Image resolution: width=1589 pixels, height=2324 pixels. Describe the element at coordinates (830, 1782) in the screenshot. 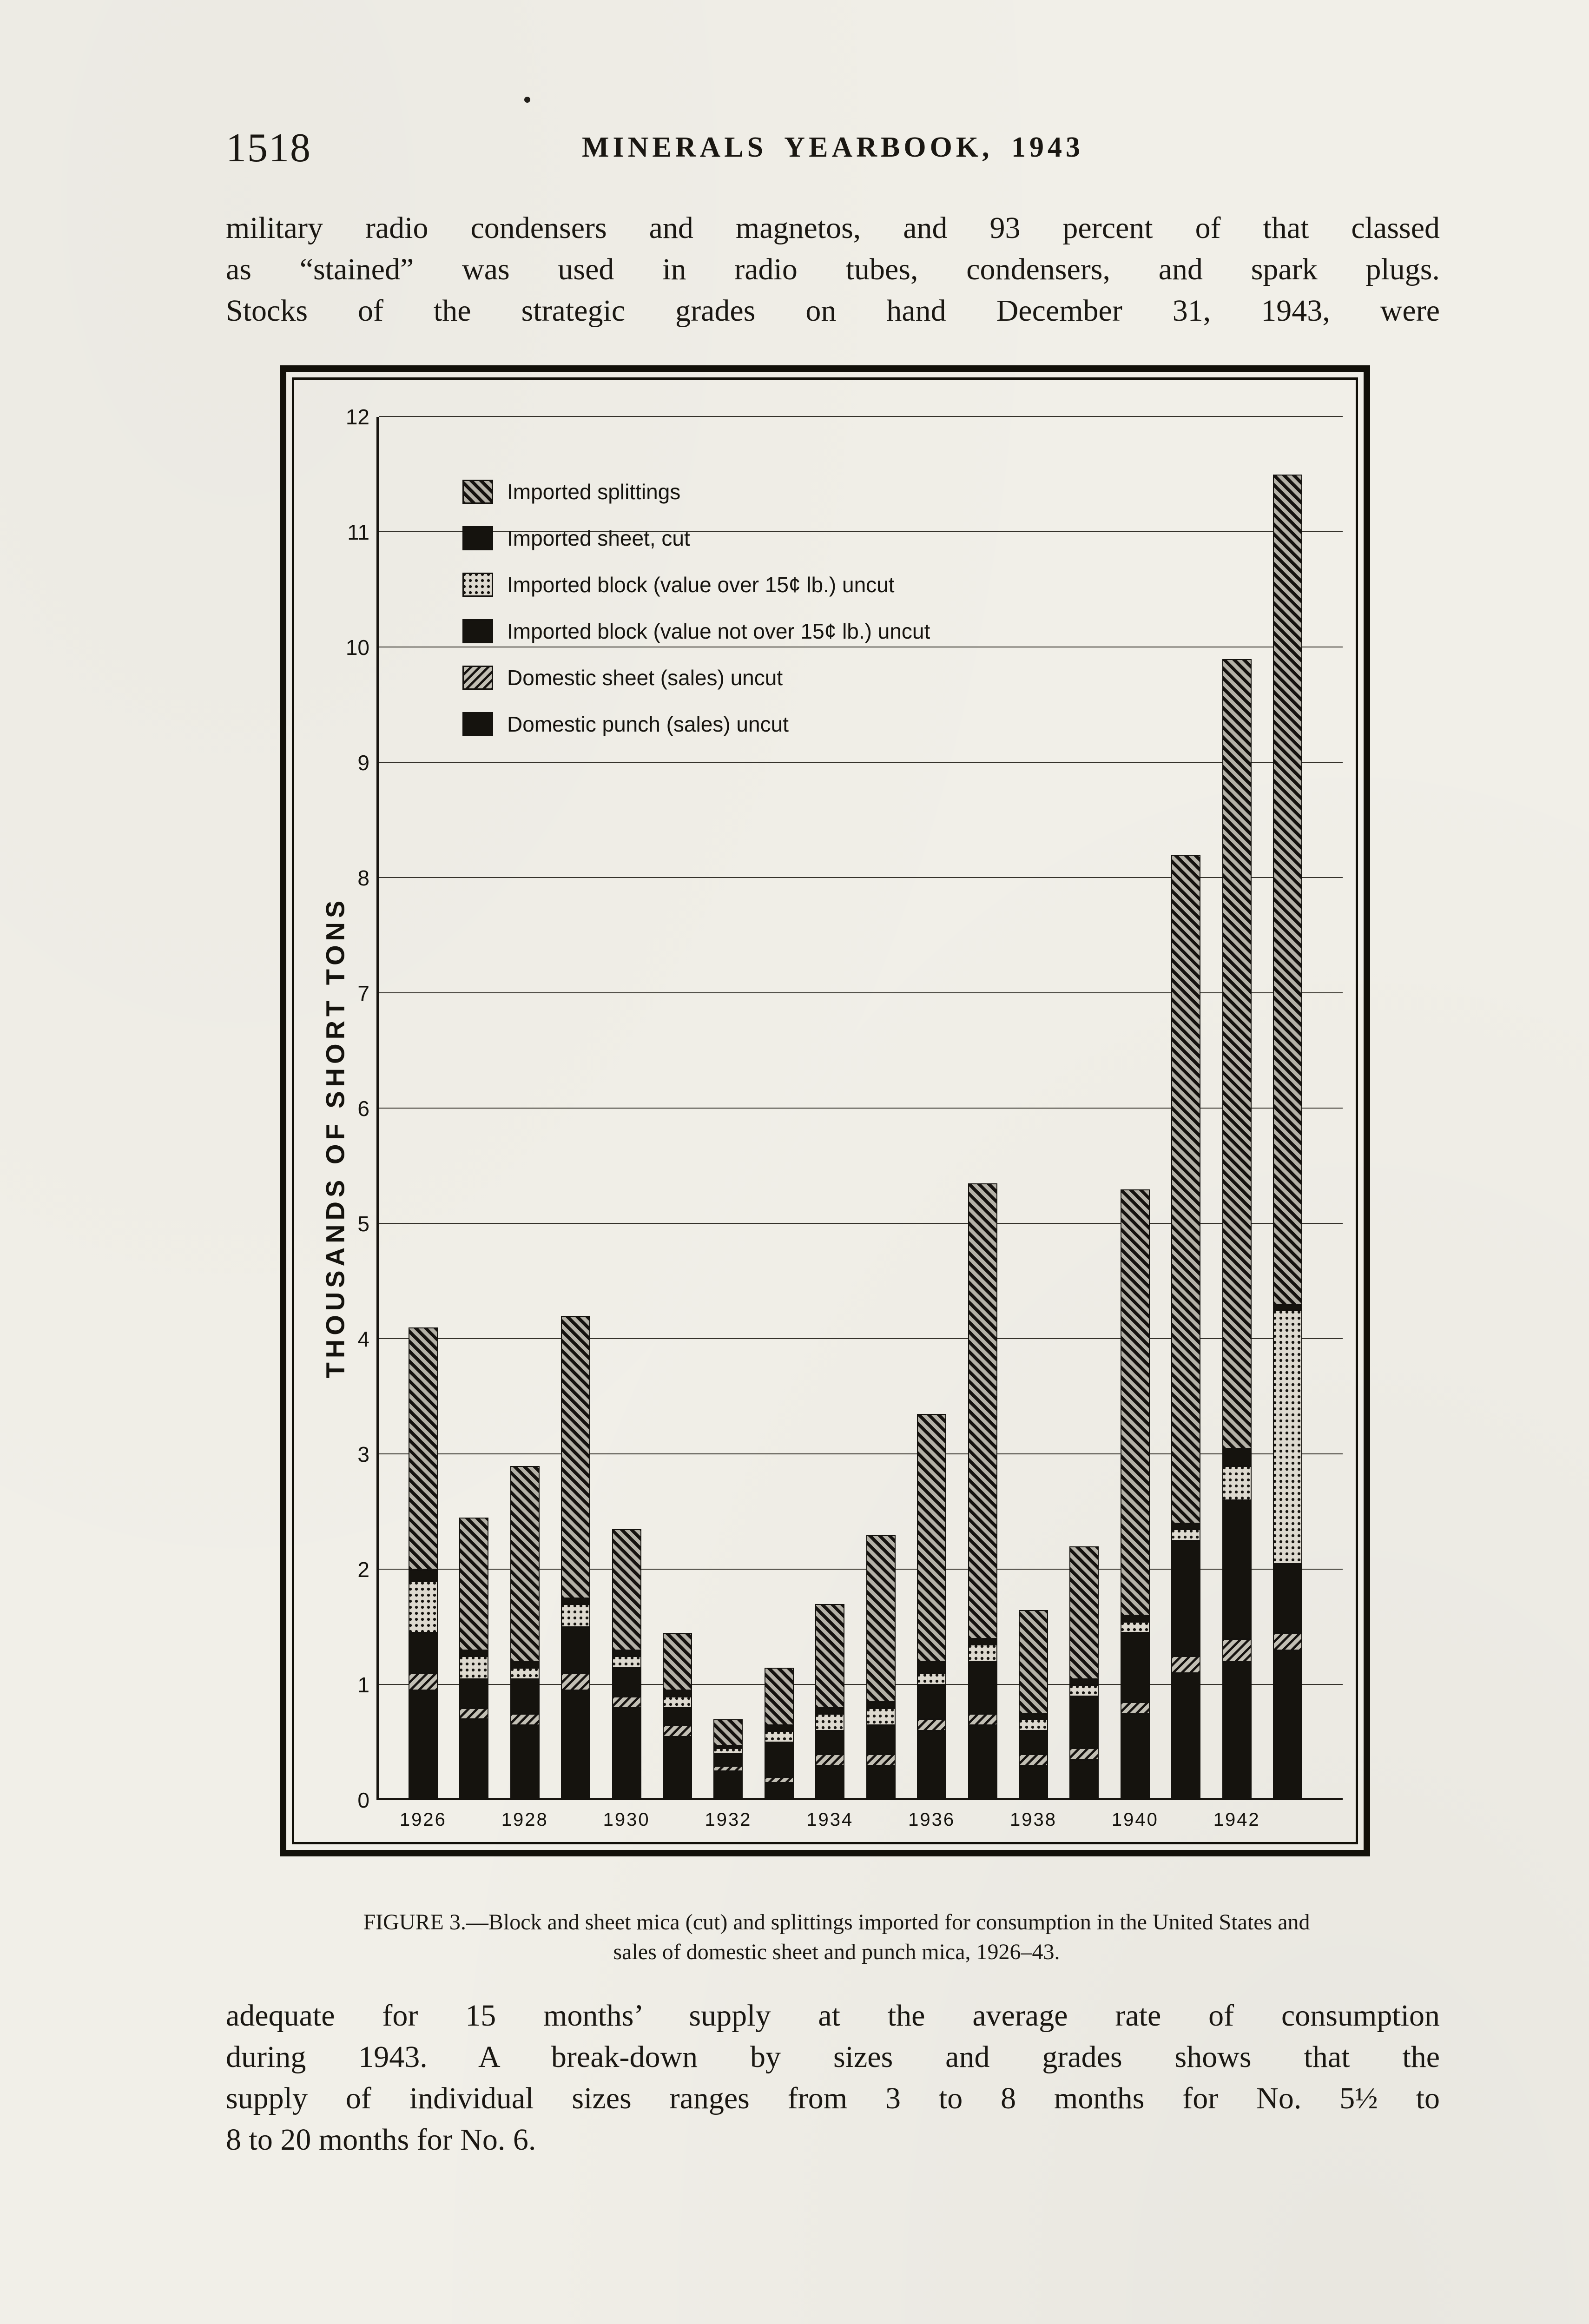

I see `domestic-punch-segment-1934` at that location.